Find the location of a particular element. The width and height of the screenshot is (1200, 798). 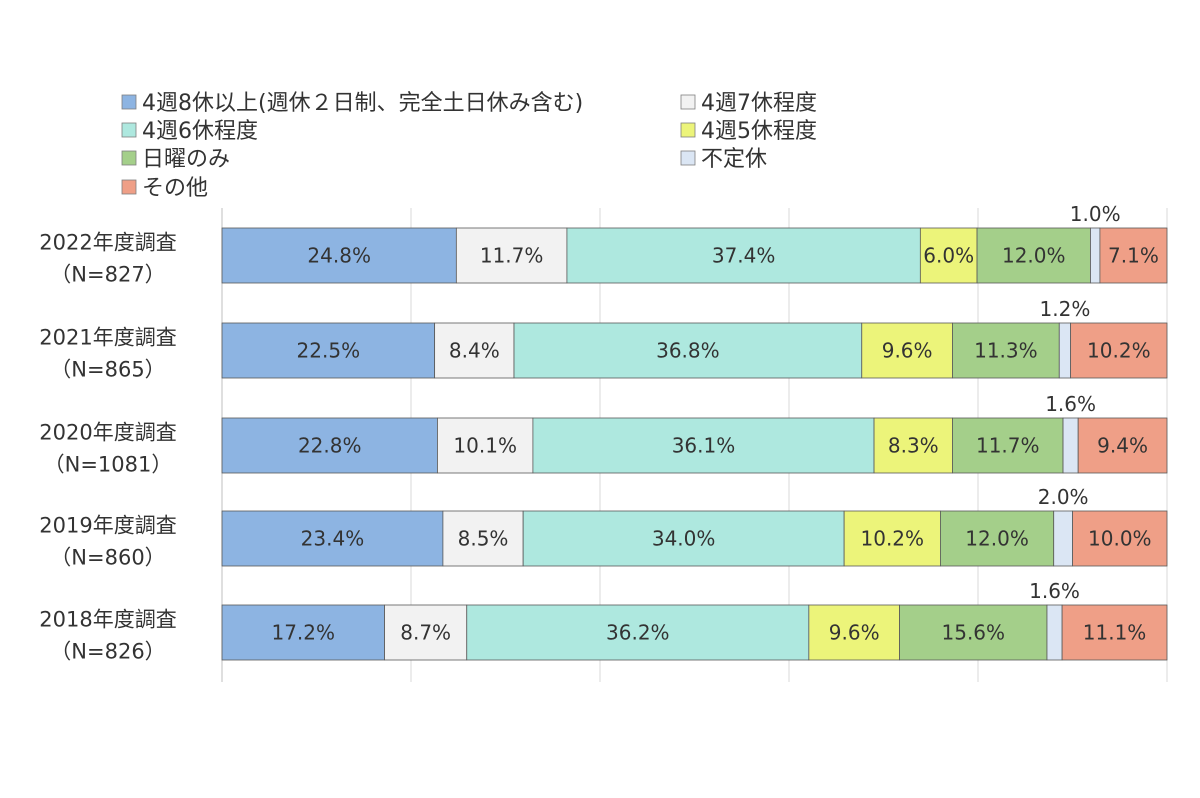

data-label: 1.0% is located at coordinates (1095, 214).